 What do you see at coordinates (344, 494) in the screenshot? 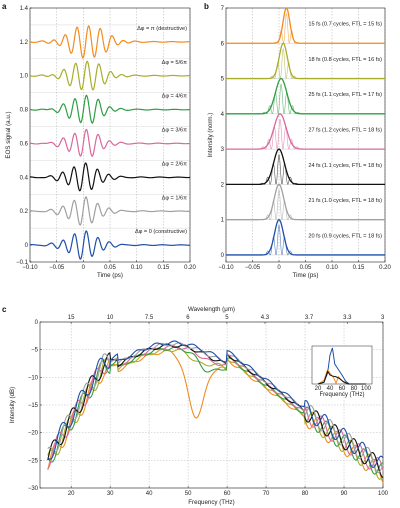
I see `x-tick-label: 90` at bounding box center [344, 494].